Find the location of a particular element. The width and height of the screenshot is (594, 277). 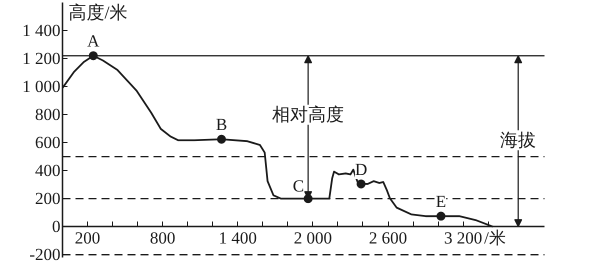

x-tick-label: 1 400 is located at coordinates (237, 238).